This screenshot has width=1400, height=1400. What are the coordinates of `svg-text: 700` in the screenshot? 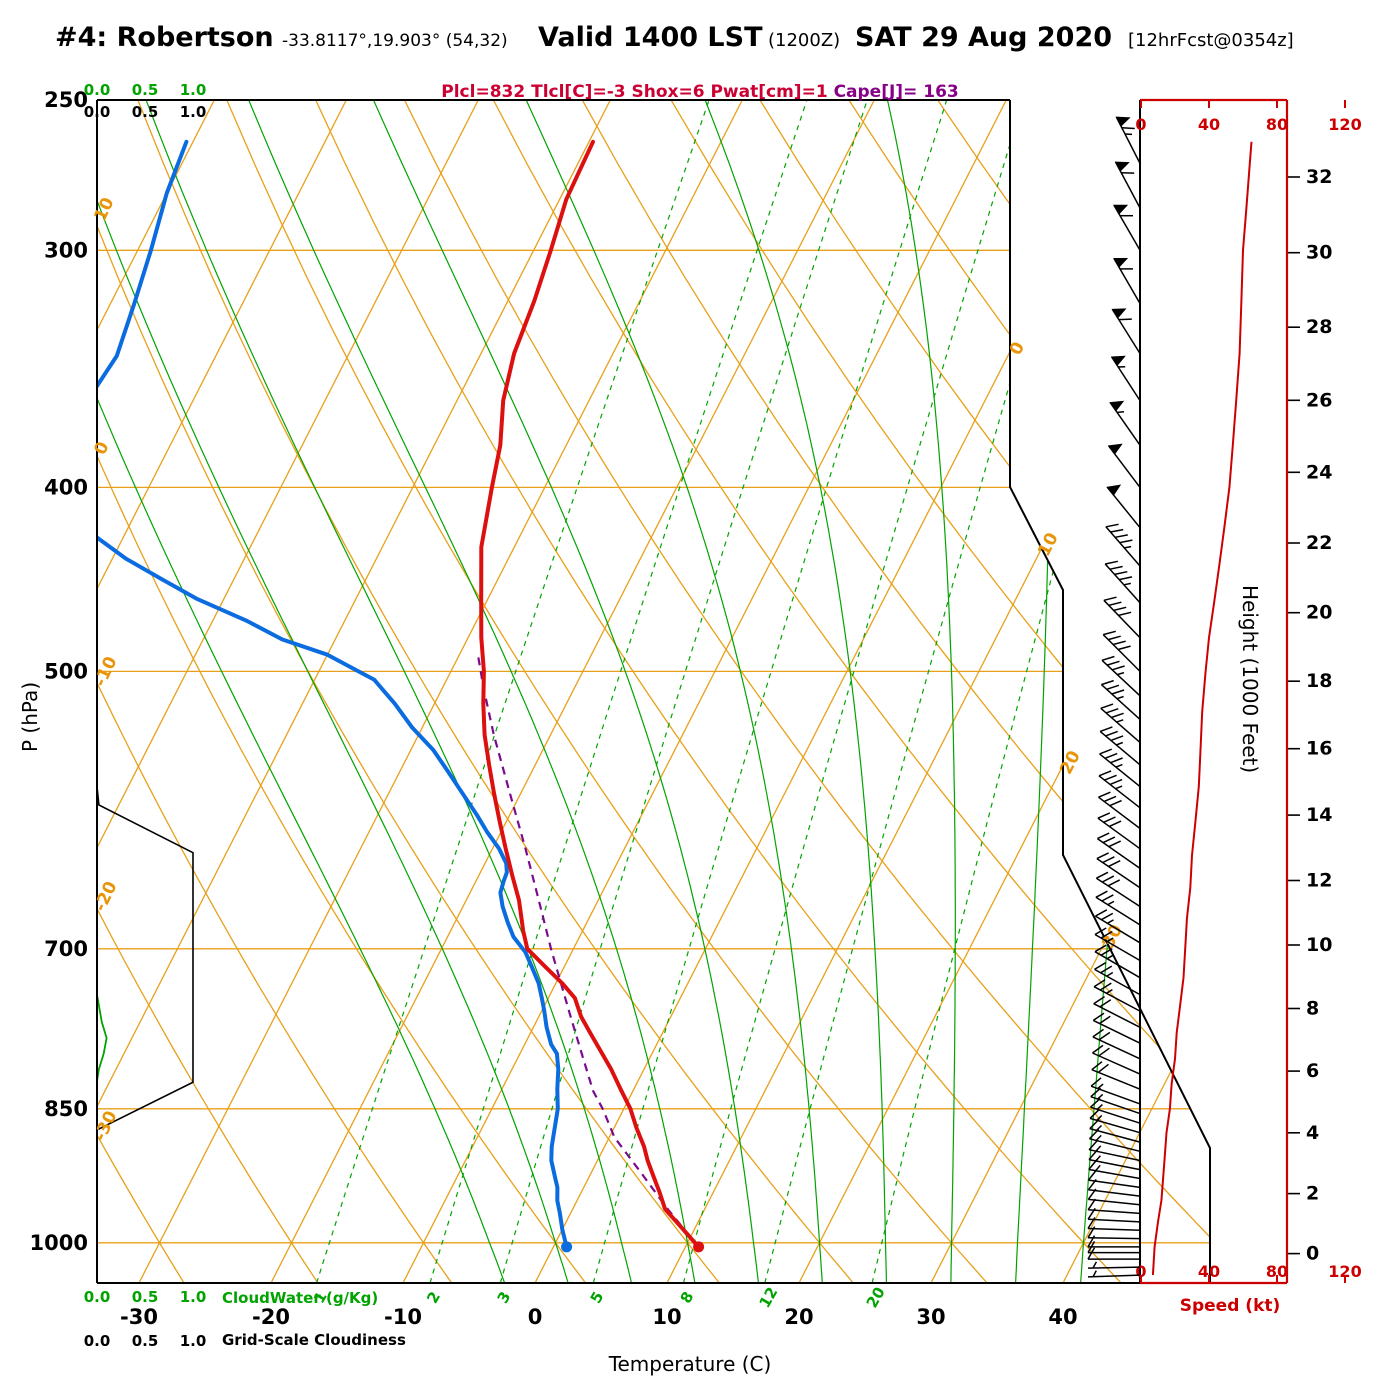 It's located at (66, 949).